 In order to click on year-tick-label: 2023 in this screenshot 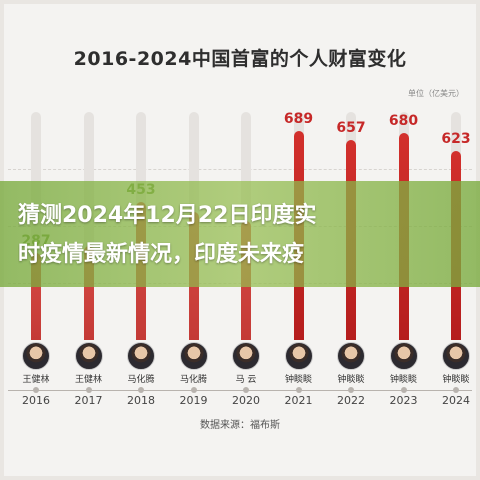, I will do `click(403, 400)`.